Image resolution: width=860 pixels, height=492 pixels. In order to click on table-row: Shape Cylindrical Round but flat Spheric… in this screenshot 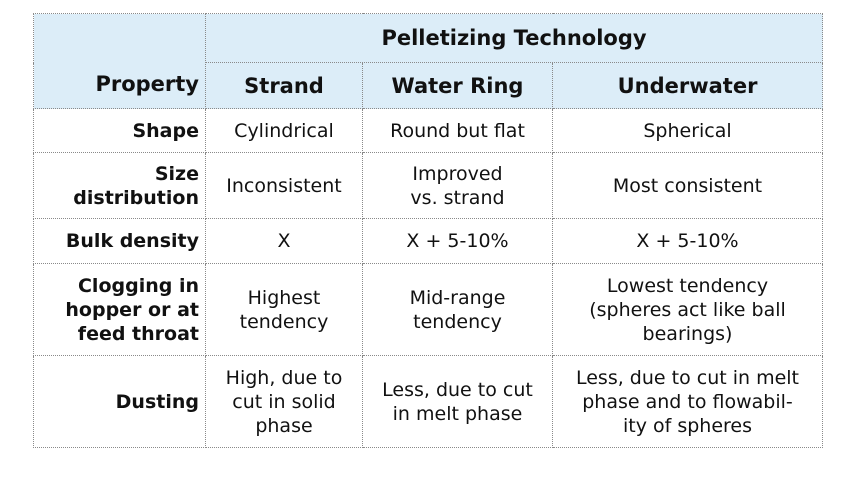, I will do `click(428, 130)`.